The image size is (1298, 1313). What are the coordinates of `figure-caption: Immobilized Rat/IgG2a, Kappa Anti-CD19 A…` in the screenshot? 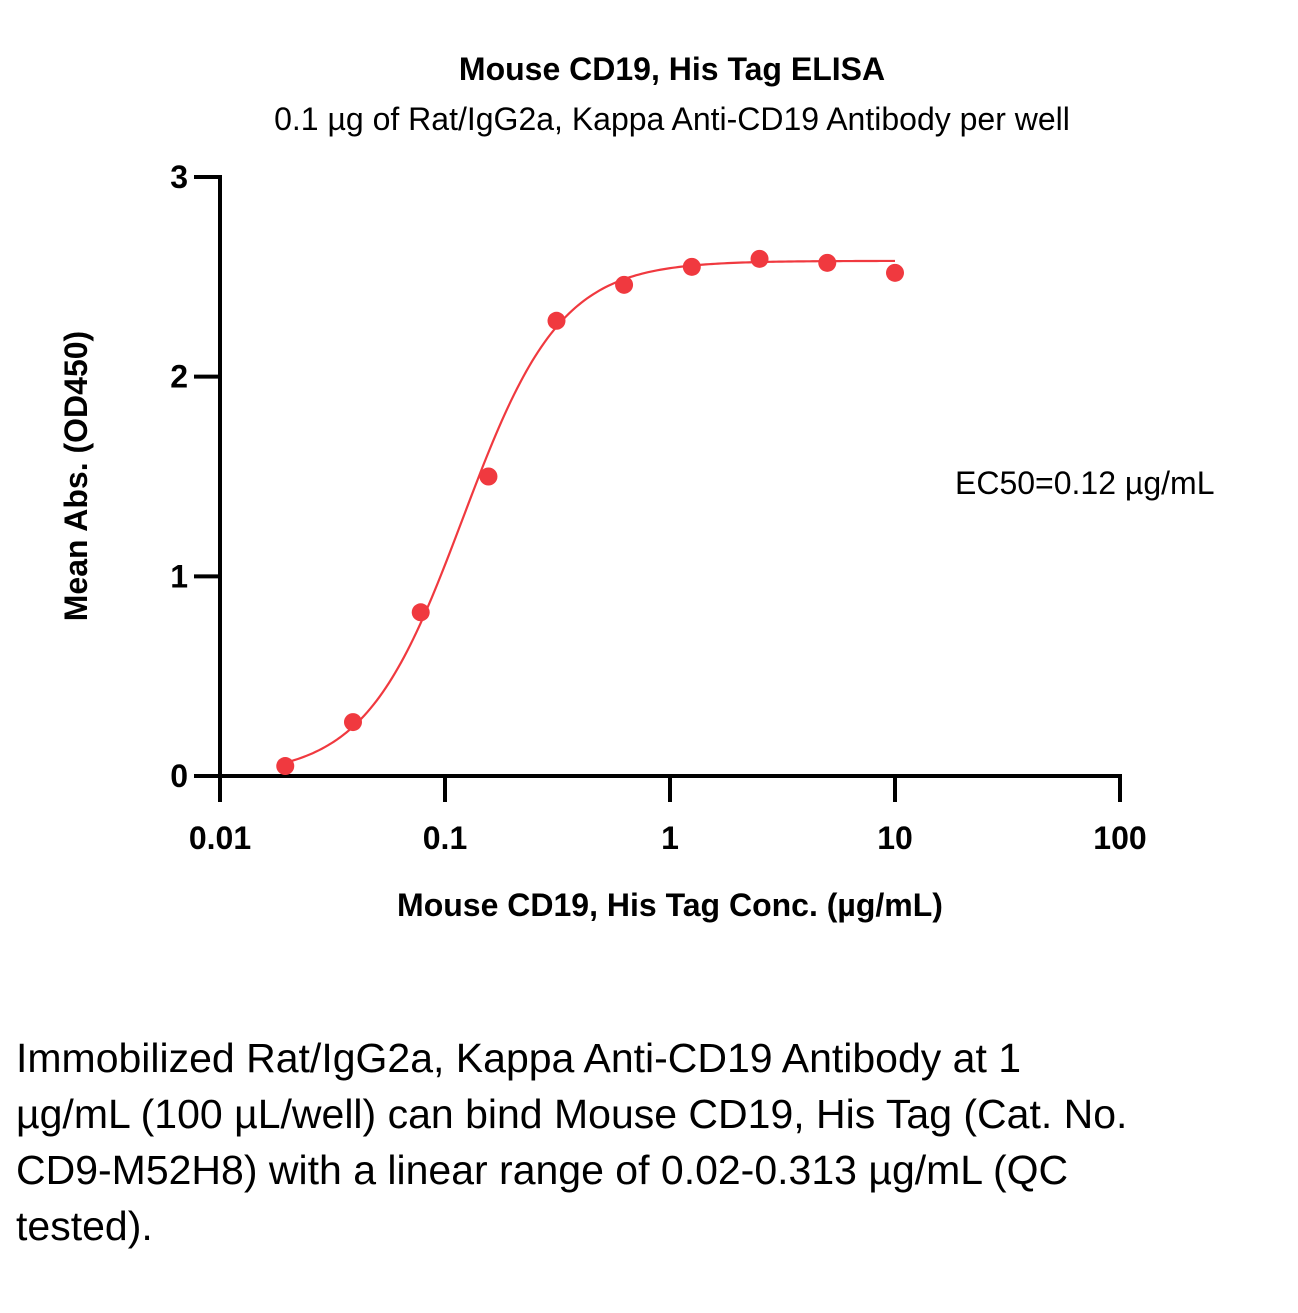 It's located at (572, 1142).